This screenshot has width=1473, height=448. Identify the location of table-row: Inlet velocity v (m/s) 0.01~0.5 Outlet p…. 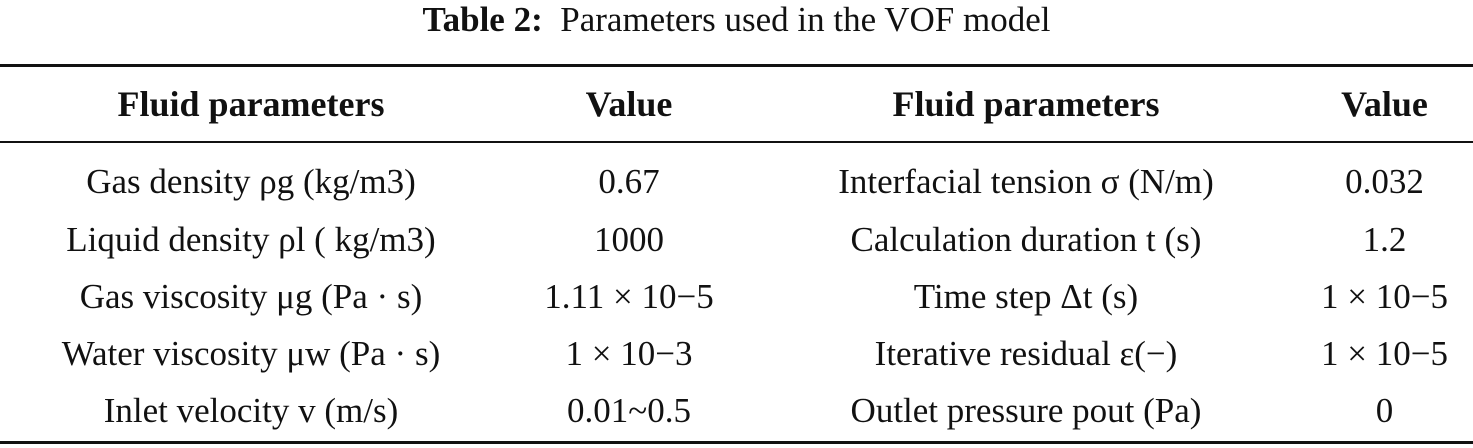
(736, 410).